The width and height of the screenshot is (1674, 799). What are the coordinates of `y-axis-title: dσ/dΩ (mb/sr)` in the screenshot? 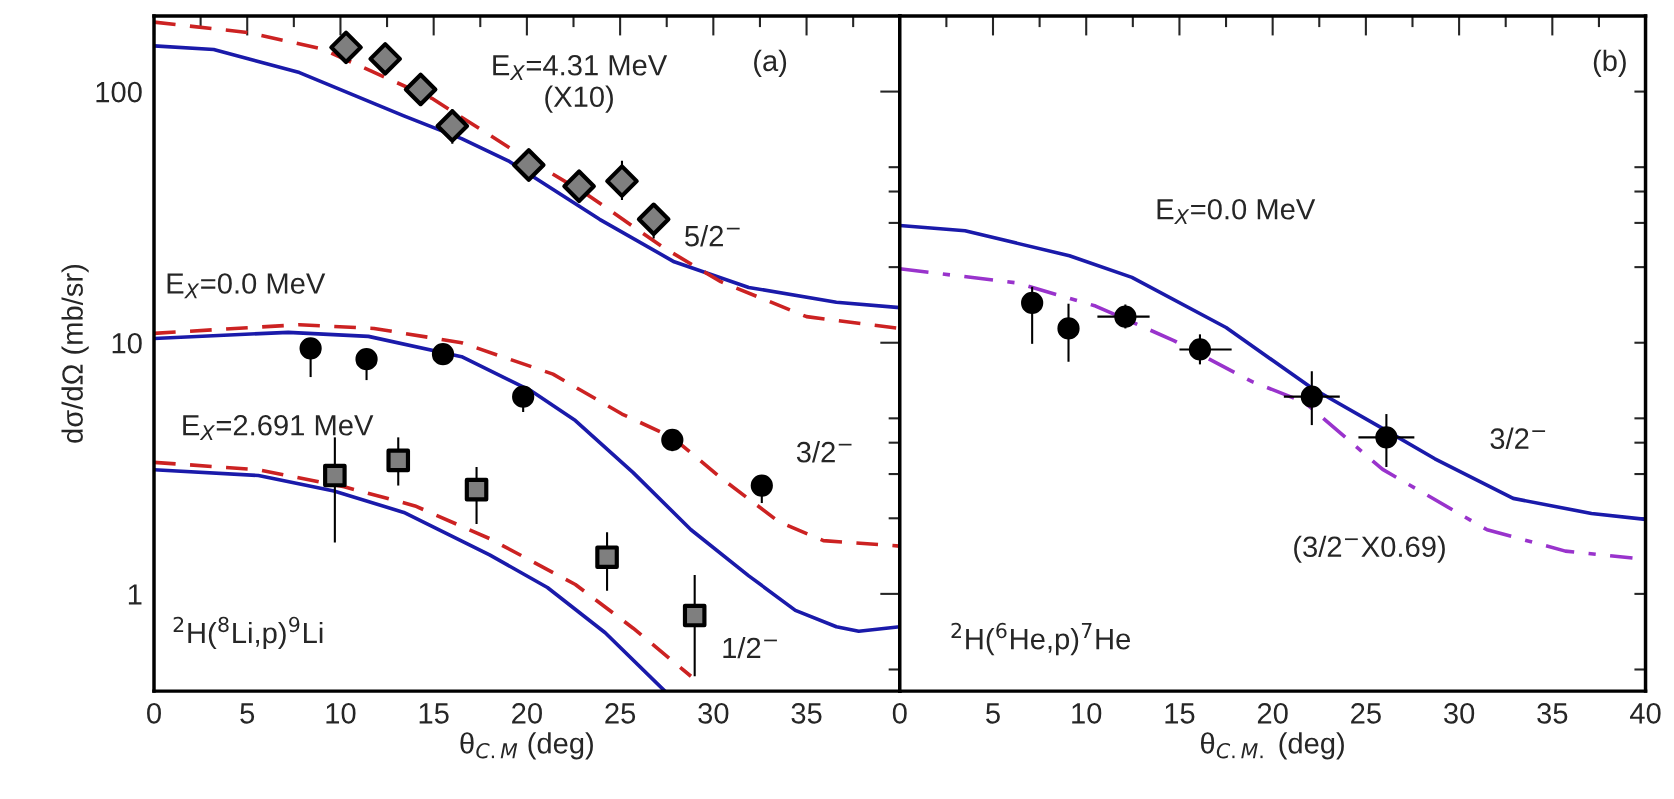 It's located at (75, 353).